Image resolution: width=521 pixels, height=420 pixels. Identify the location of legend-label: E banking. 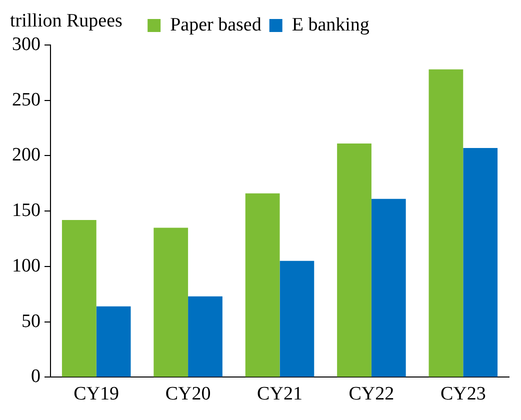
(331, 25).